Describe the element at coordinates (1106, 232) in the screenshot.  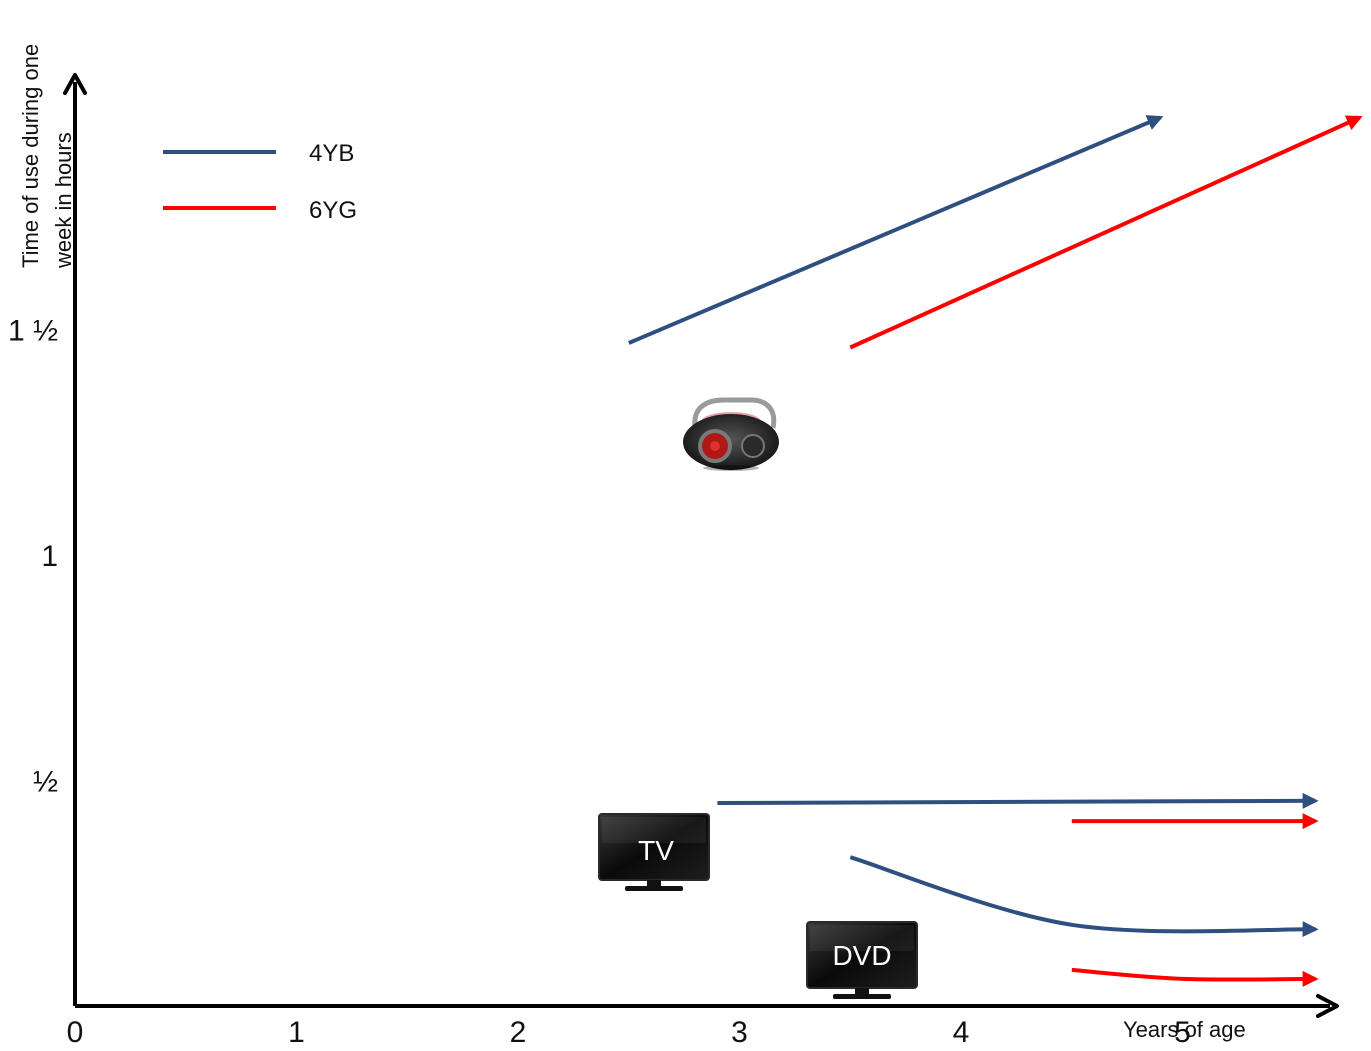
I see `series-line-6yg-radio` at that location.